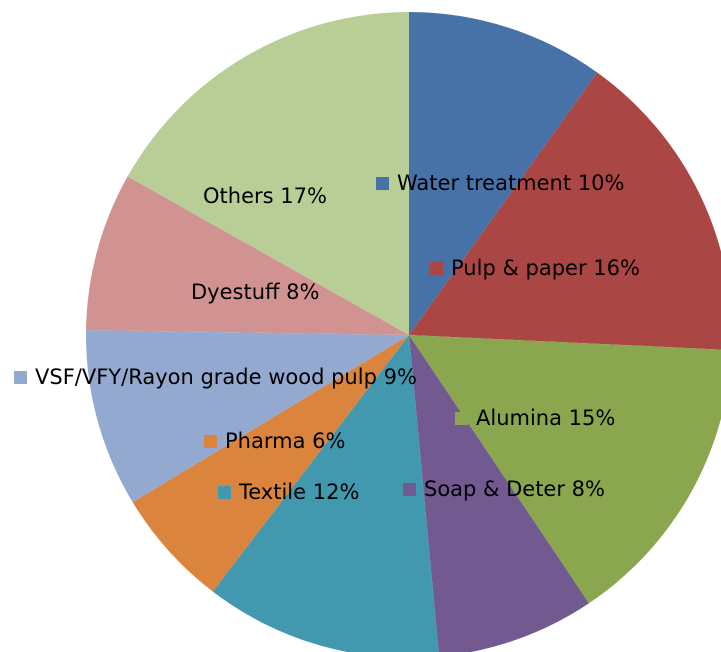 This screenshot has width=721, height=652. I want to click on label-name: Others, so click(238, 196).